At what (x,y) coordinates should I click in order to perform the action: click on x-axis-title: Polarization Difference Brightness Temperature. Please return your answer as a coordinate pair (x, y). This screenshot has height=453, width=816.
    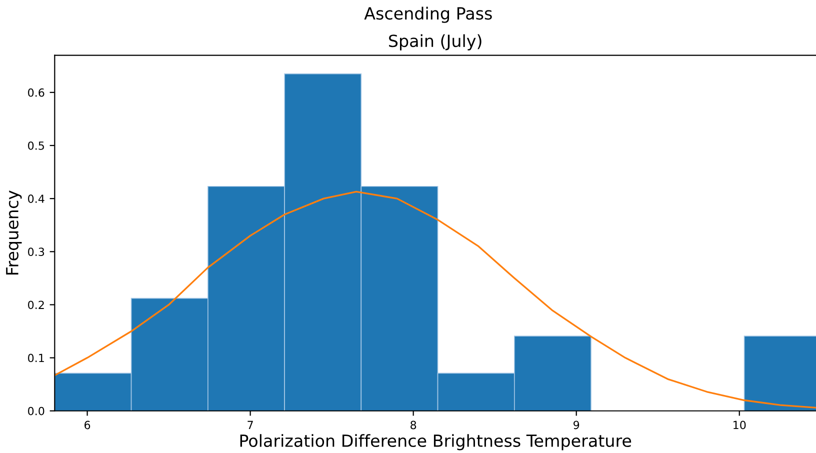
    Looking at the image, I should click on (436, 442).